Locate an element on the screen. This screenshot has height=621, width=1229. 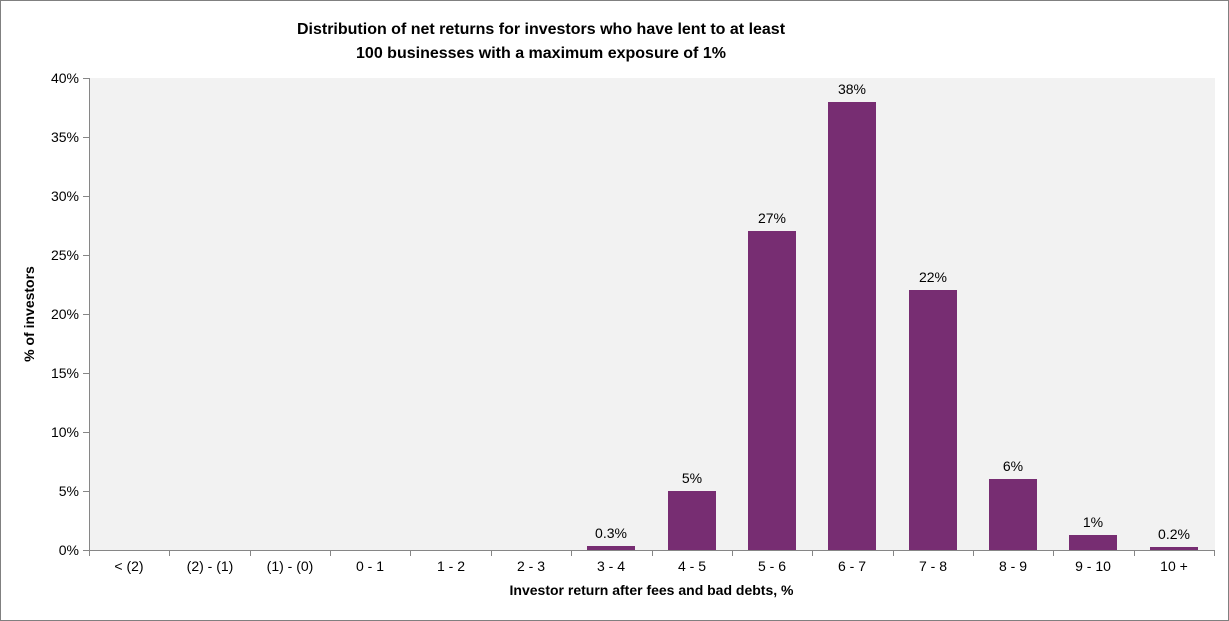
bar-value-label: 22% is located at coordinates (933, 277).